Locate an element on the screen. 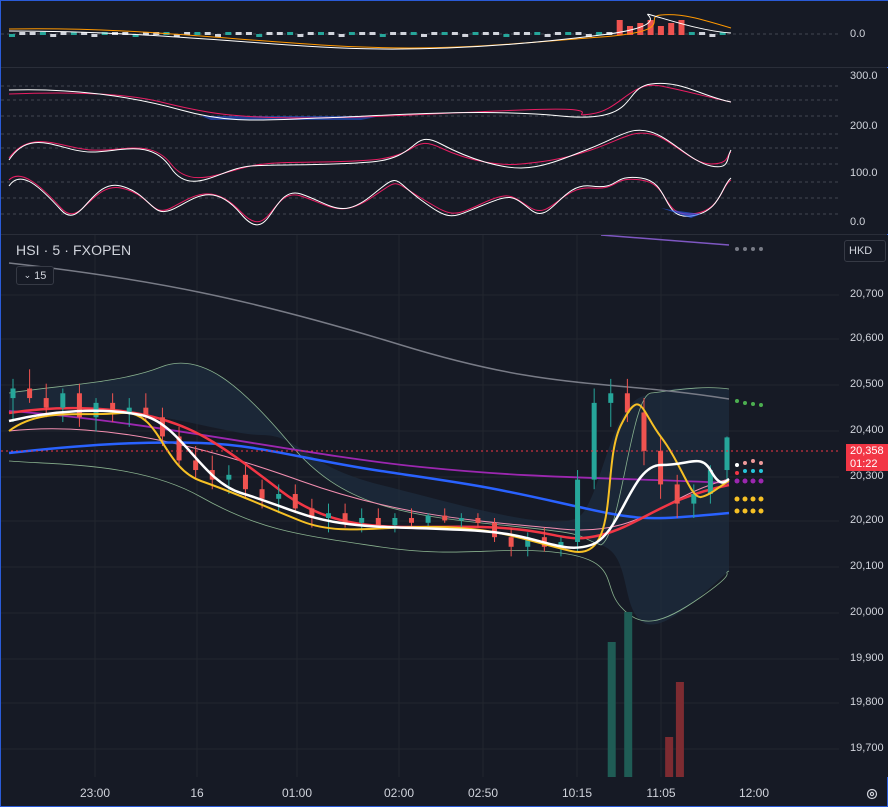  price-tick: 19,900 is located at coordinates (867, 658).